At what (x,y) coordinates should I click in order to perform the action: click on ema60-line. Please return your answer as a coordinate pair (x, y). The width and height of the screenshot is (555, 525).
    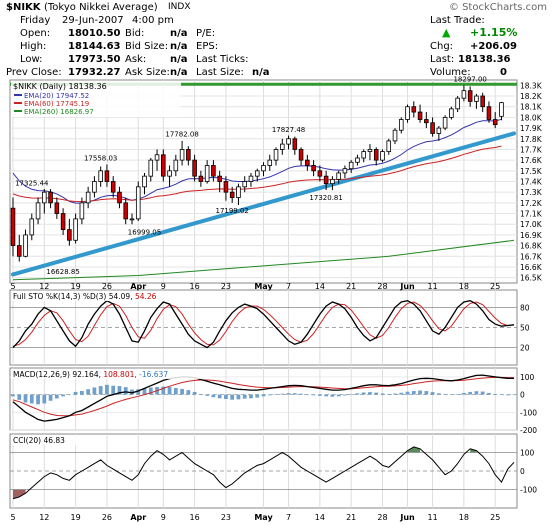
    Looking at the image, I should click on (257, 174).